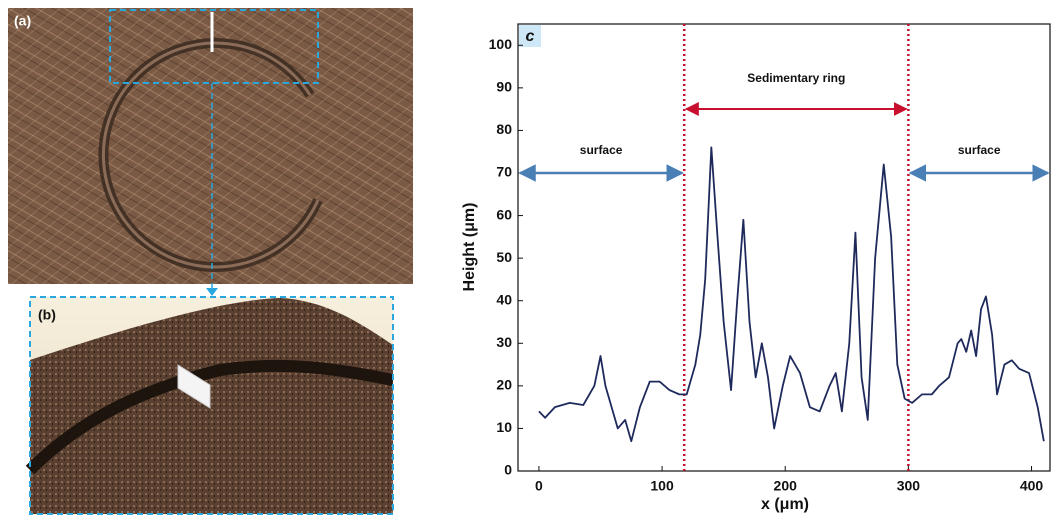 The width and height of the screenshot is (1056, 518). I want to click on x-tick-label: 200, so click(786, 486).